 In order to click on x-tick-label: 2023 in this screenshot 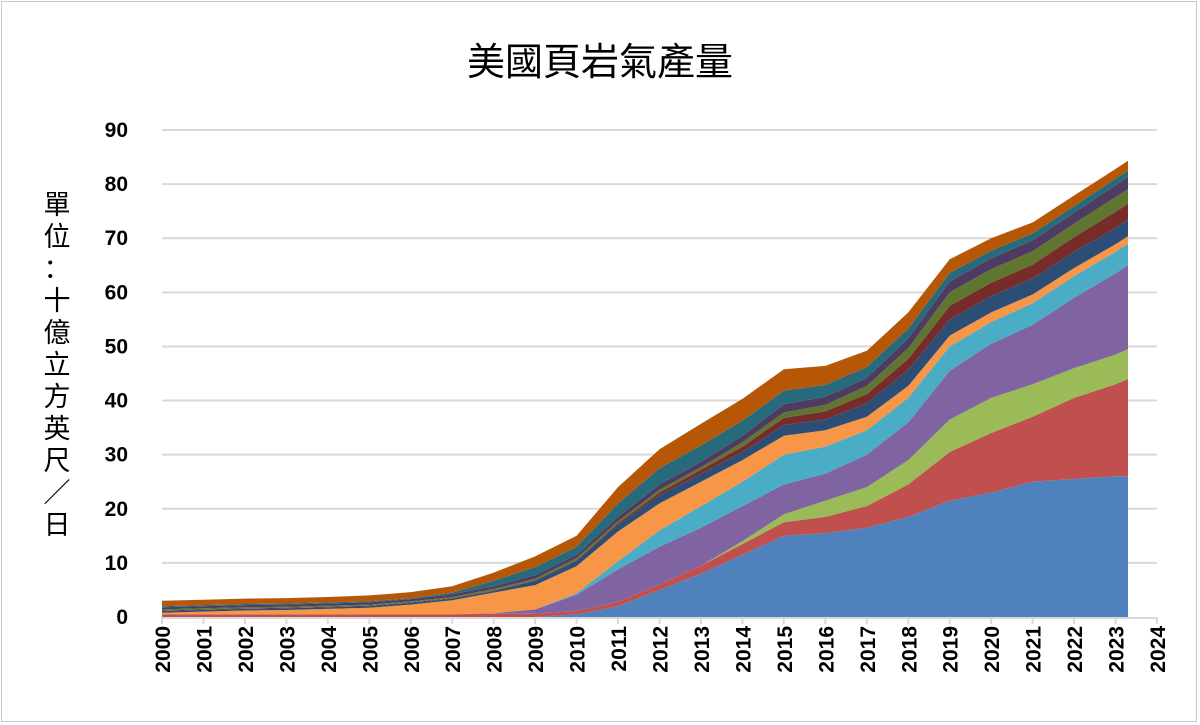, I will do `click(1117, 649)`.